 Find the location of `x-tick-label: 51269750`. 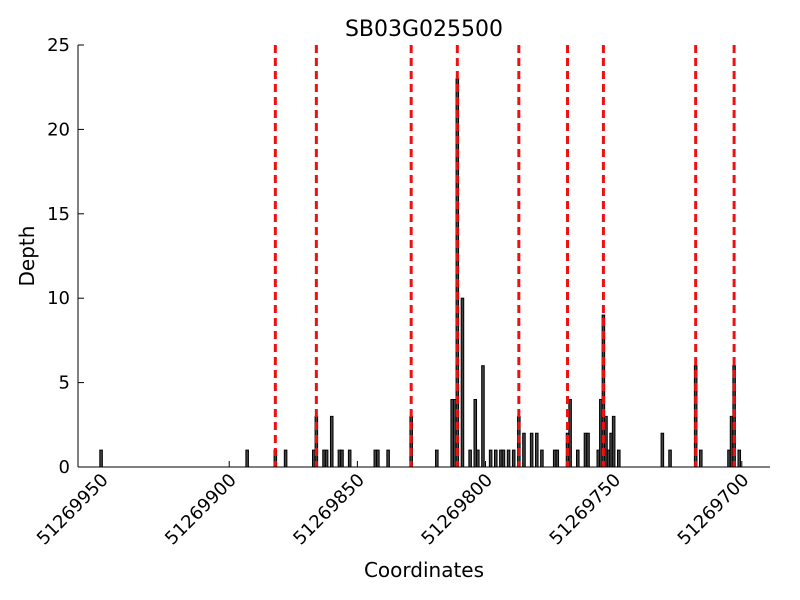

x-tick-label: 51269750 is located at coordinates (586, 510).